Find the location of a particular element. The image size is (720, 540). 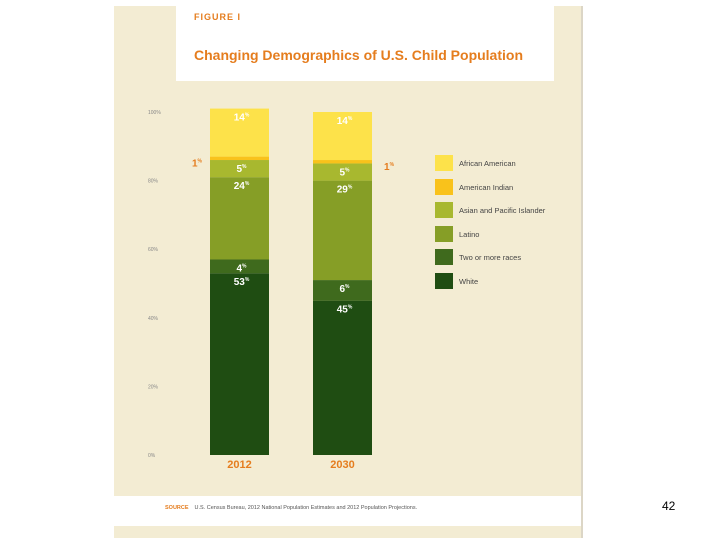

data-label: 6% is located at coordinates (344, 289).